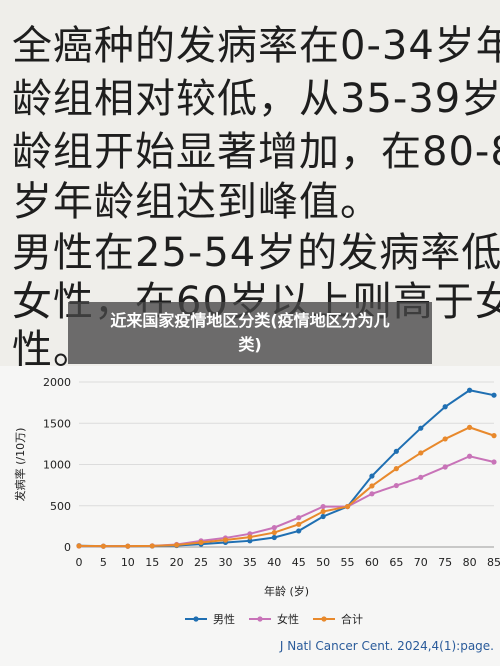  I want to click on x-tick-label: 20, so click(177, 562).